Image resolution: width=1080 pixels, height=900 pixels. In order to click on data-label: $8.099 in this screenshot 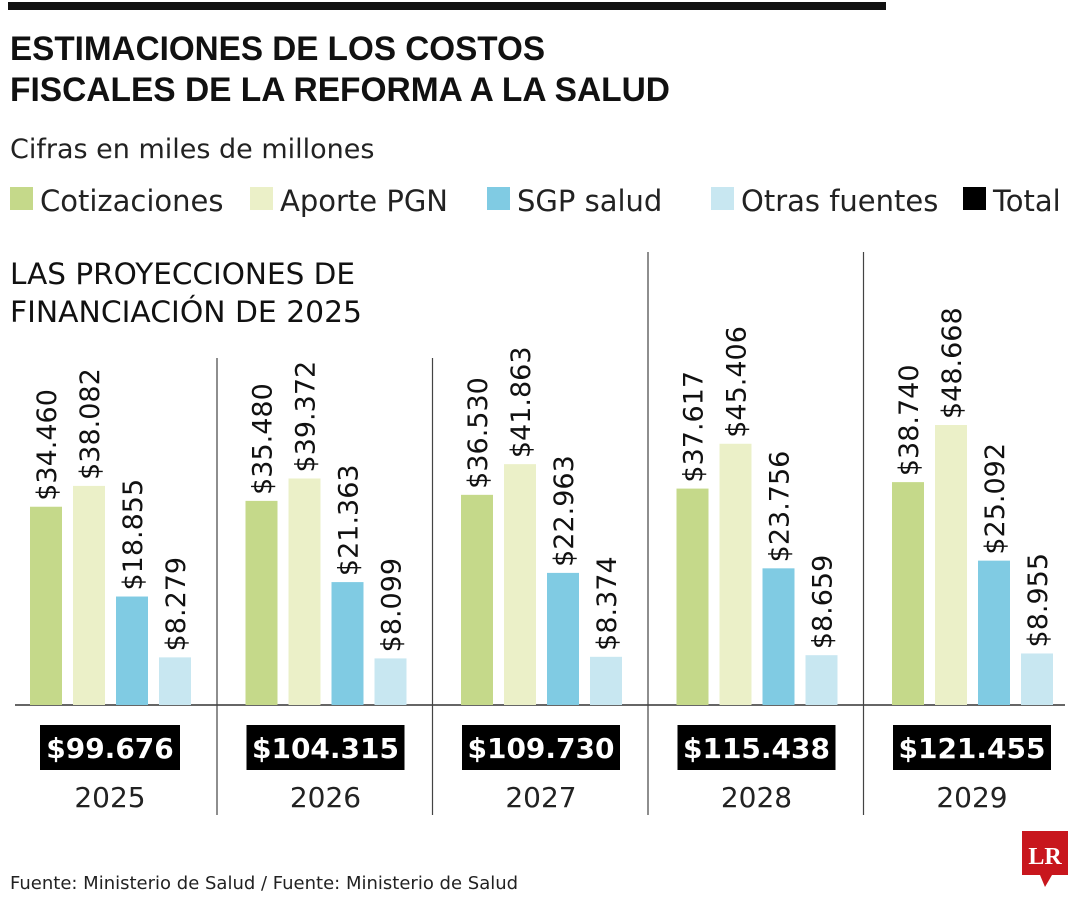, I will do `click(392, 605)`.